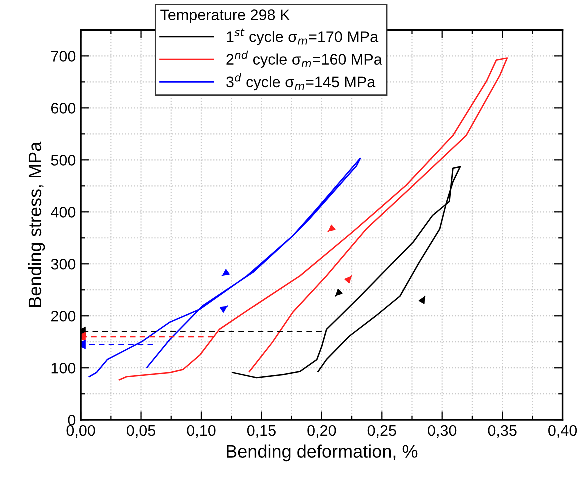 The width and height of the screenshot is (579, 479). What do you see at coordinates (64, 368) in the screenshot?
I see `y-tick-label: 100` at bounding box center [64, 368].